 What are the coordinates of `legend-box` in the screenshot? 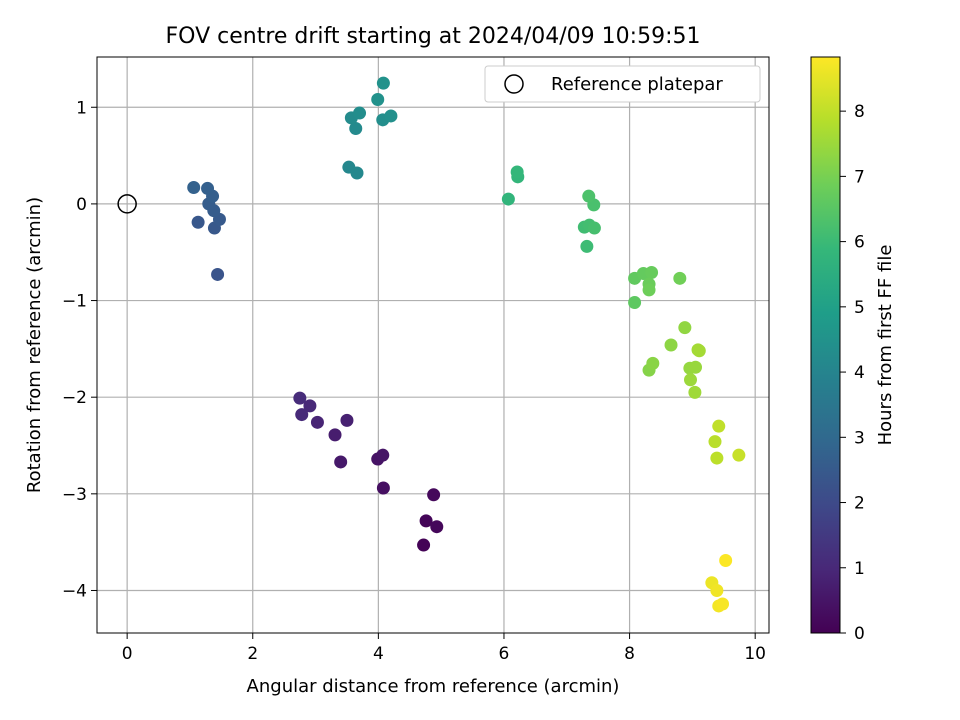 It's located at (622, 84).